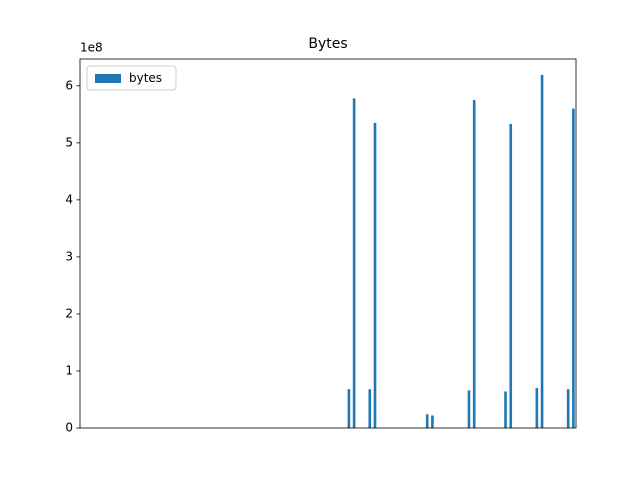  I want to click on y-tick-label: 6, so click(69, 85).